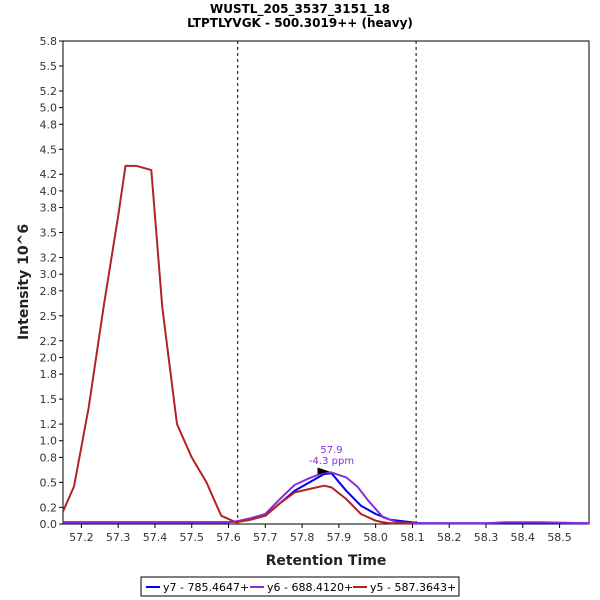 The image size is (600, 600). What do you see at coordinates (300, 9) in the screenshot?
I see `chart-title: WUSTL_205_3537_3151_18` at bounding box center [300, 9].